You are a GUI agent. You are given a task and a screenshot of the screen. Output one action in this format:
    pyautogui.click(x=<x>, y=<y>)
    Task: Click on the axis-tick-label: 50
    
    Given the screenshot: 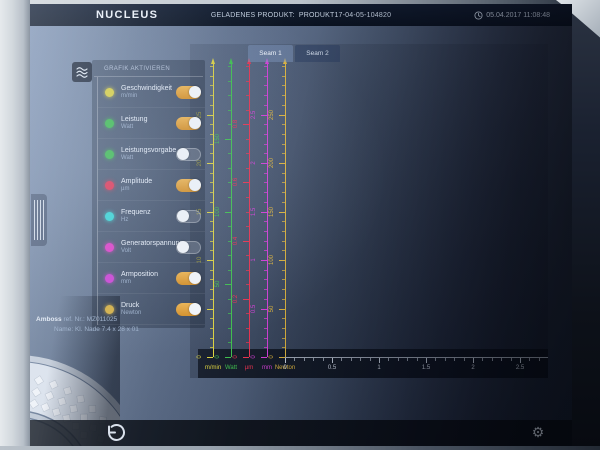 What is the action you would take?
    pyautogui.click(x=218, y=284)
    